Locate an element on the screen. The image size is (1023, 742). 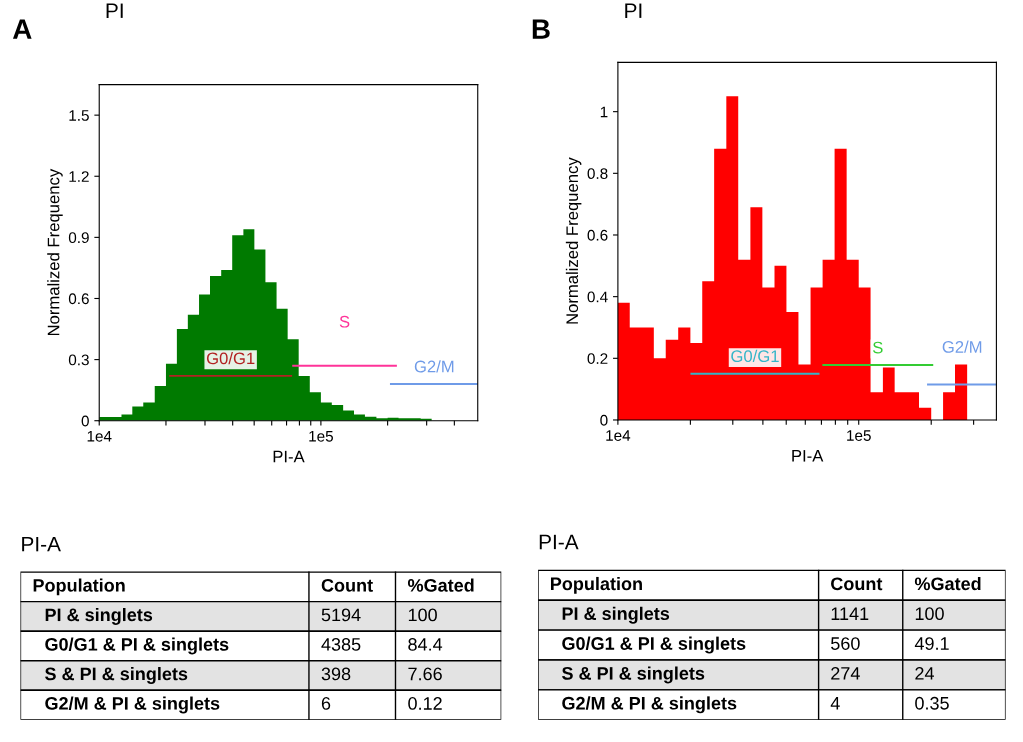
y-tick-label: 0.9 is located at coordinates (78, 238).